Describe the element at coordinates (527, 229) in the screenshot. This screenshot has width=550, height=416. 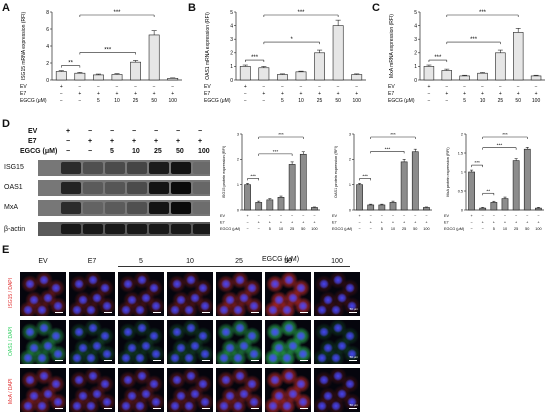
I see `condition-cell: 50` at that location.